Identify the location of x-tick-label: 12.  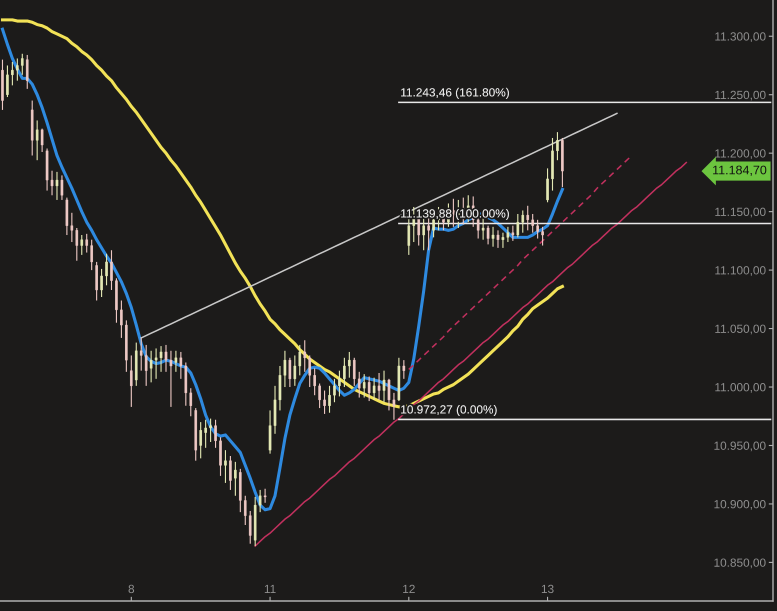
(409, 588).